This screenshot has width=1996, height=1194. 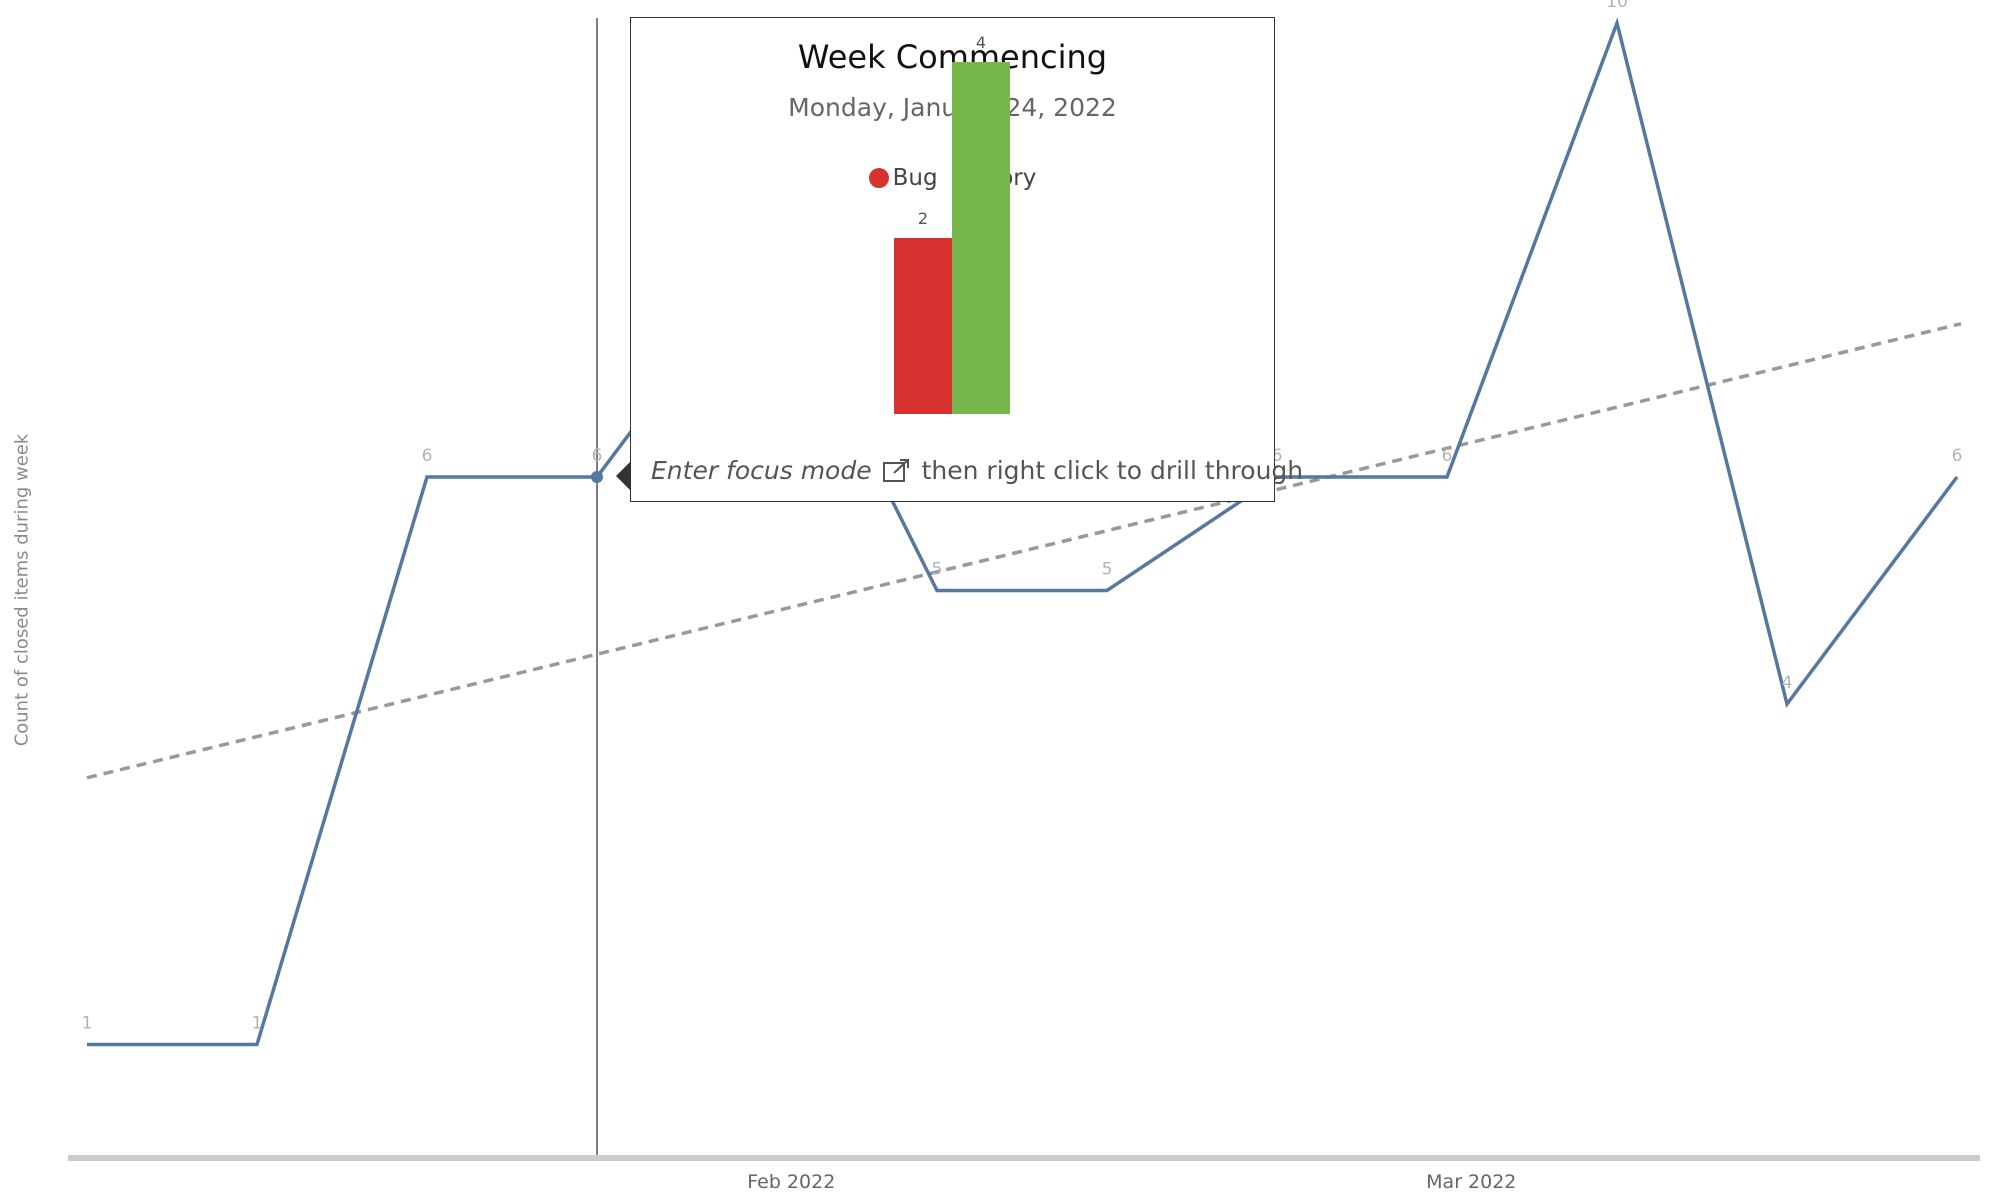 What do you see at coordinates (923, 218) in the screenshot?
I see `tooltip-bar-label: 2` at bounding box center [923, 218].